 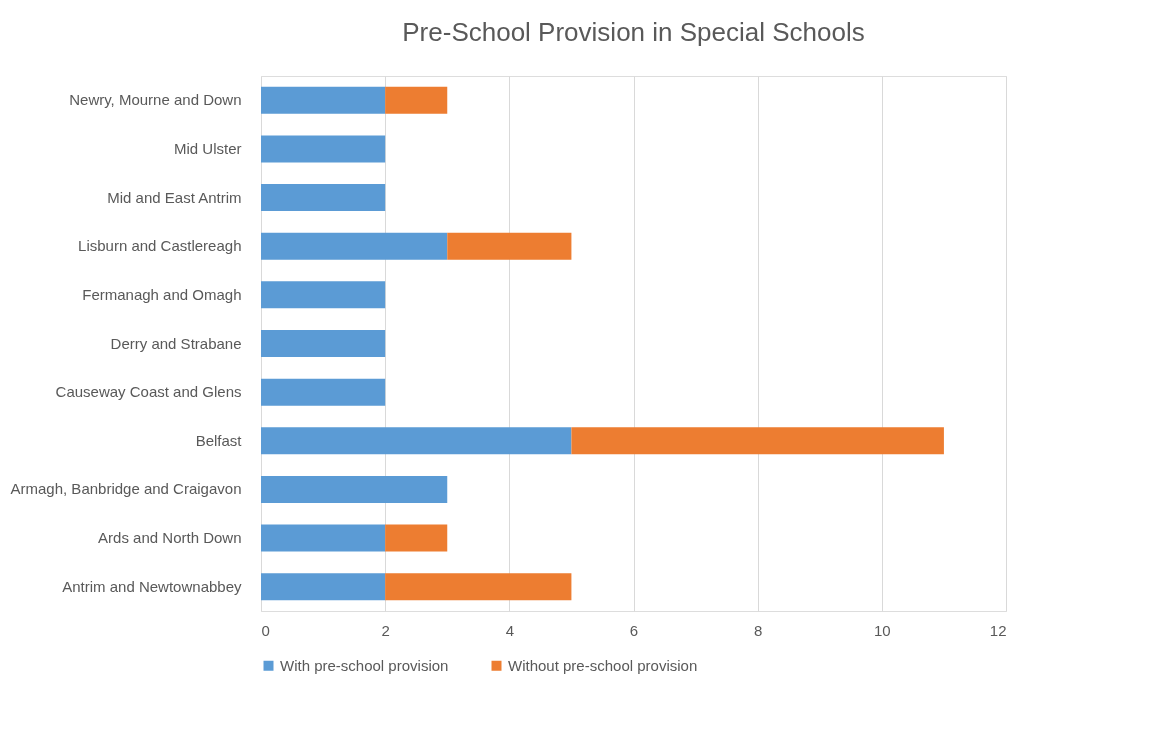 I want to click on legend-label: With pre-school provision, so click(x=364, y=665).